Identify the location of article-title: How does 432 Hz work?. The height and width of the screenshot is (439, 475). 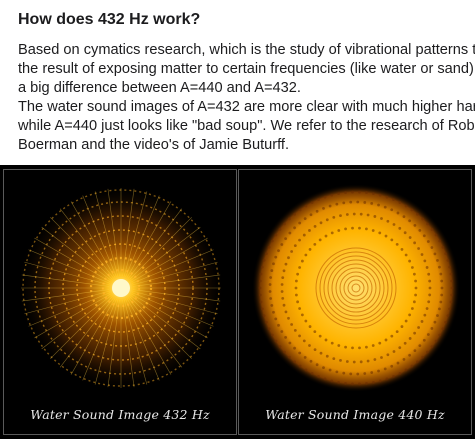
(109, 19).